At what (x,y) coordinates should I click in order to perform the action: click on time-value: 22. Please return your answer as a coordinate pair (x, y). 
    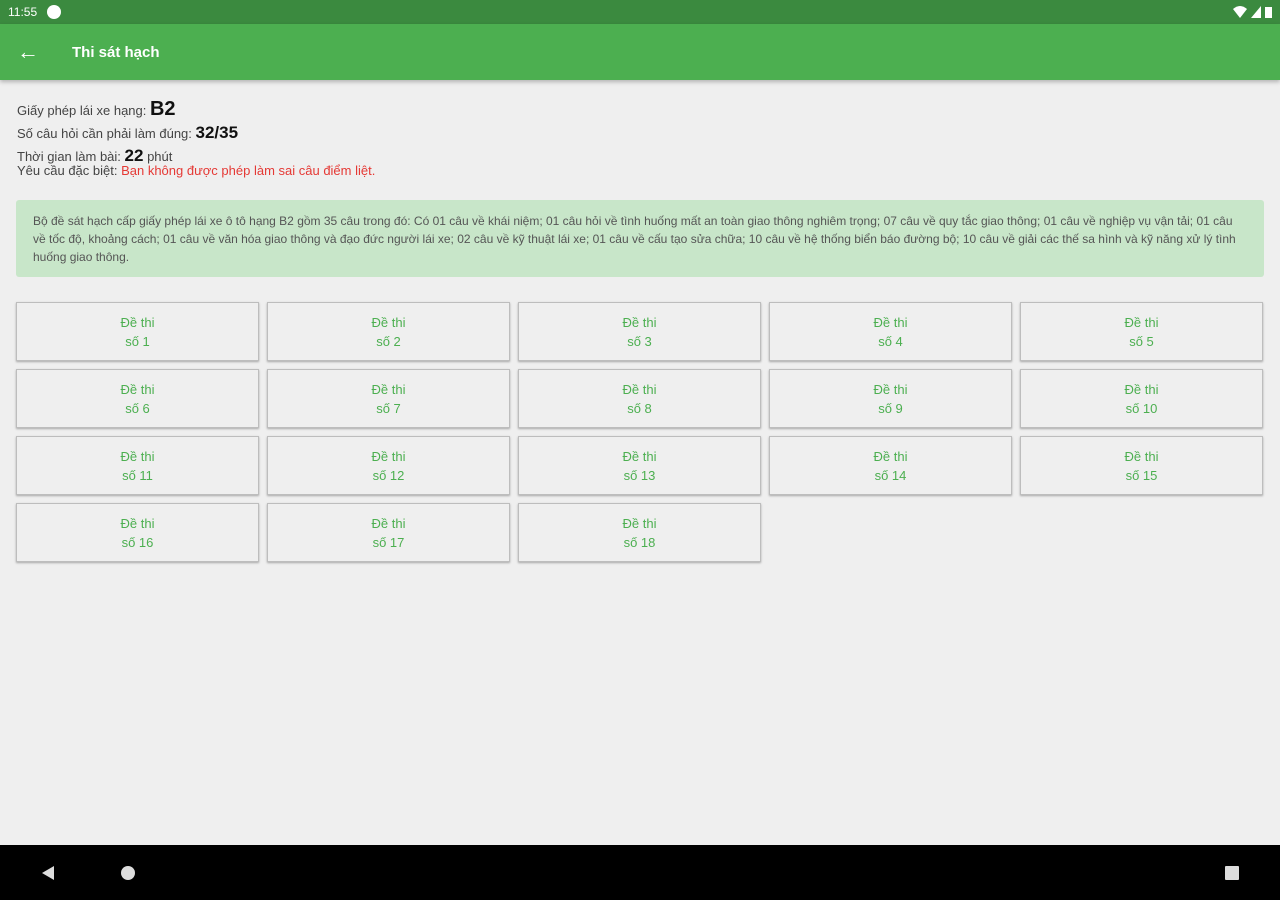
    Looking at the image, I should click on (134, 155).